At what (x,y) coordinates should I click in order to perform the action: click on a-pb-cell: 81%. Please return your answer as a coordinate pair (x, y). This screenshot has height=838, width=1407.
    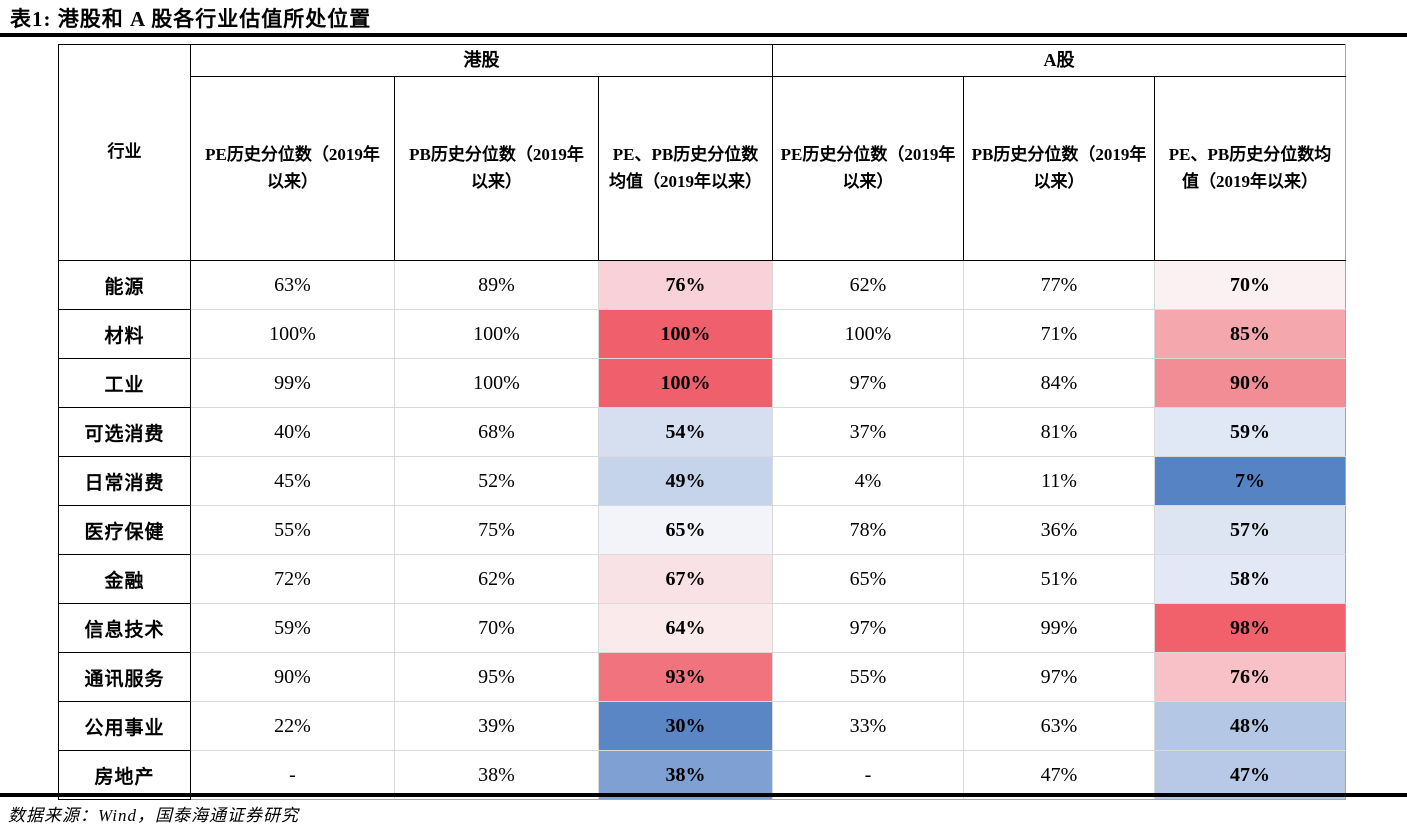
    Looking at the image, I should click on (1059, 432).